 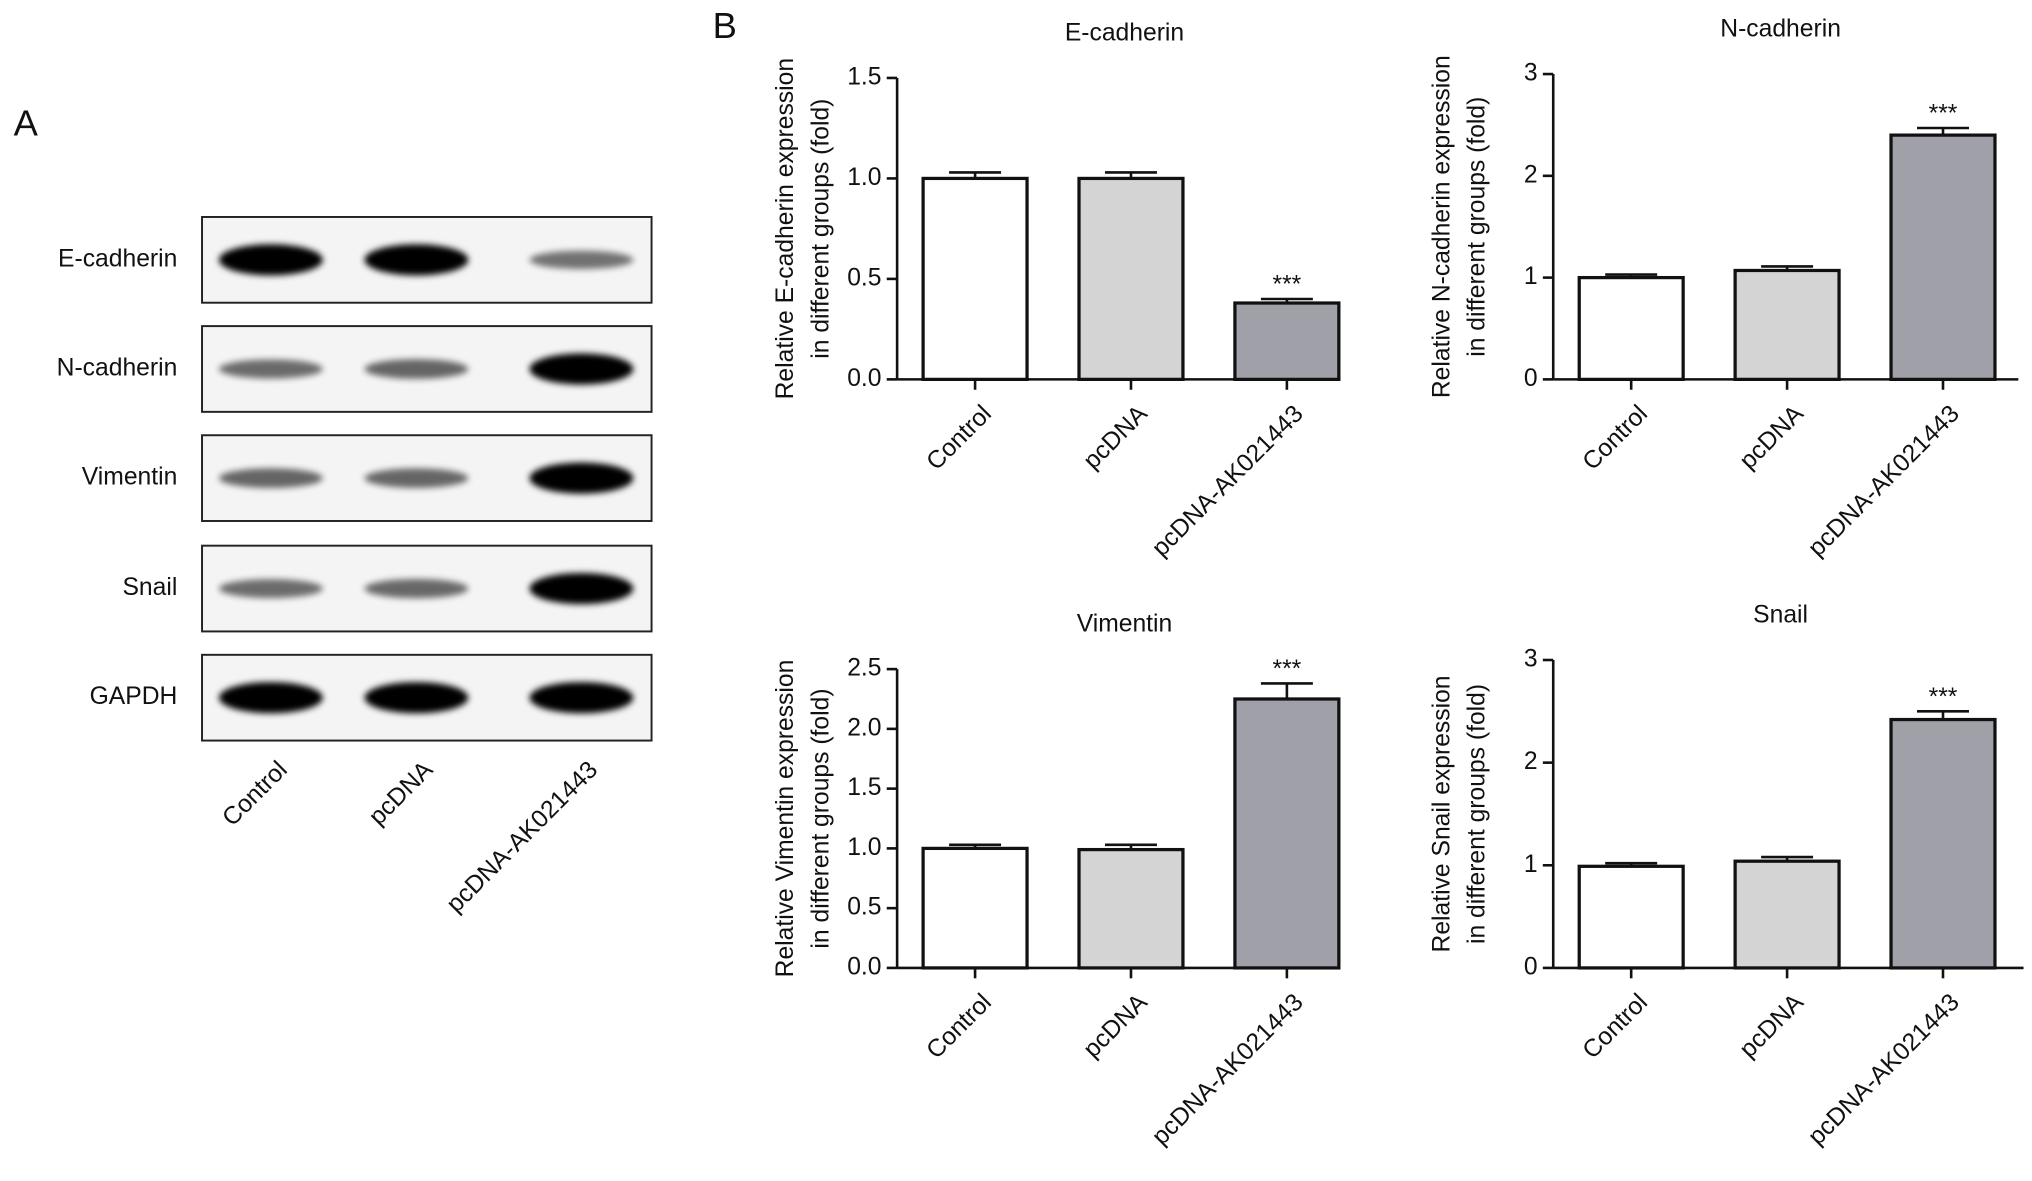 I want to click on panel-label: A, so click(x=26, y=123).